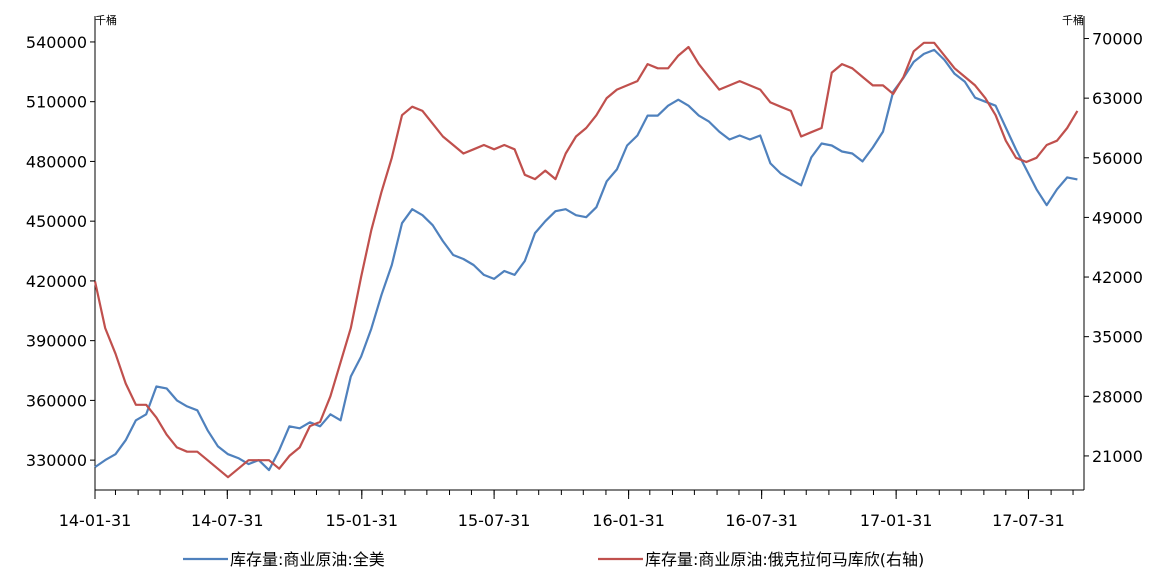 Image resolution: width=1163 pixels, height=570 pixels. What do you see at coordinates (56, 42) in the screenshot?
I see `left-y-tick-label: 540000` at bounding box center [56, 42].